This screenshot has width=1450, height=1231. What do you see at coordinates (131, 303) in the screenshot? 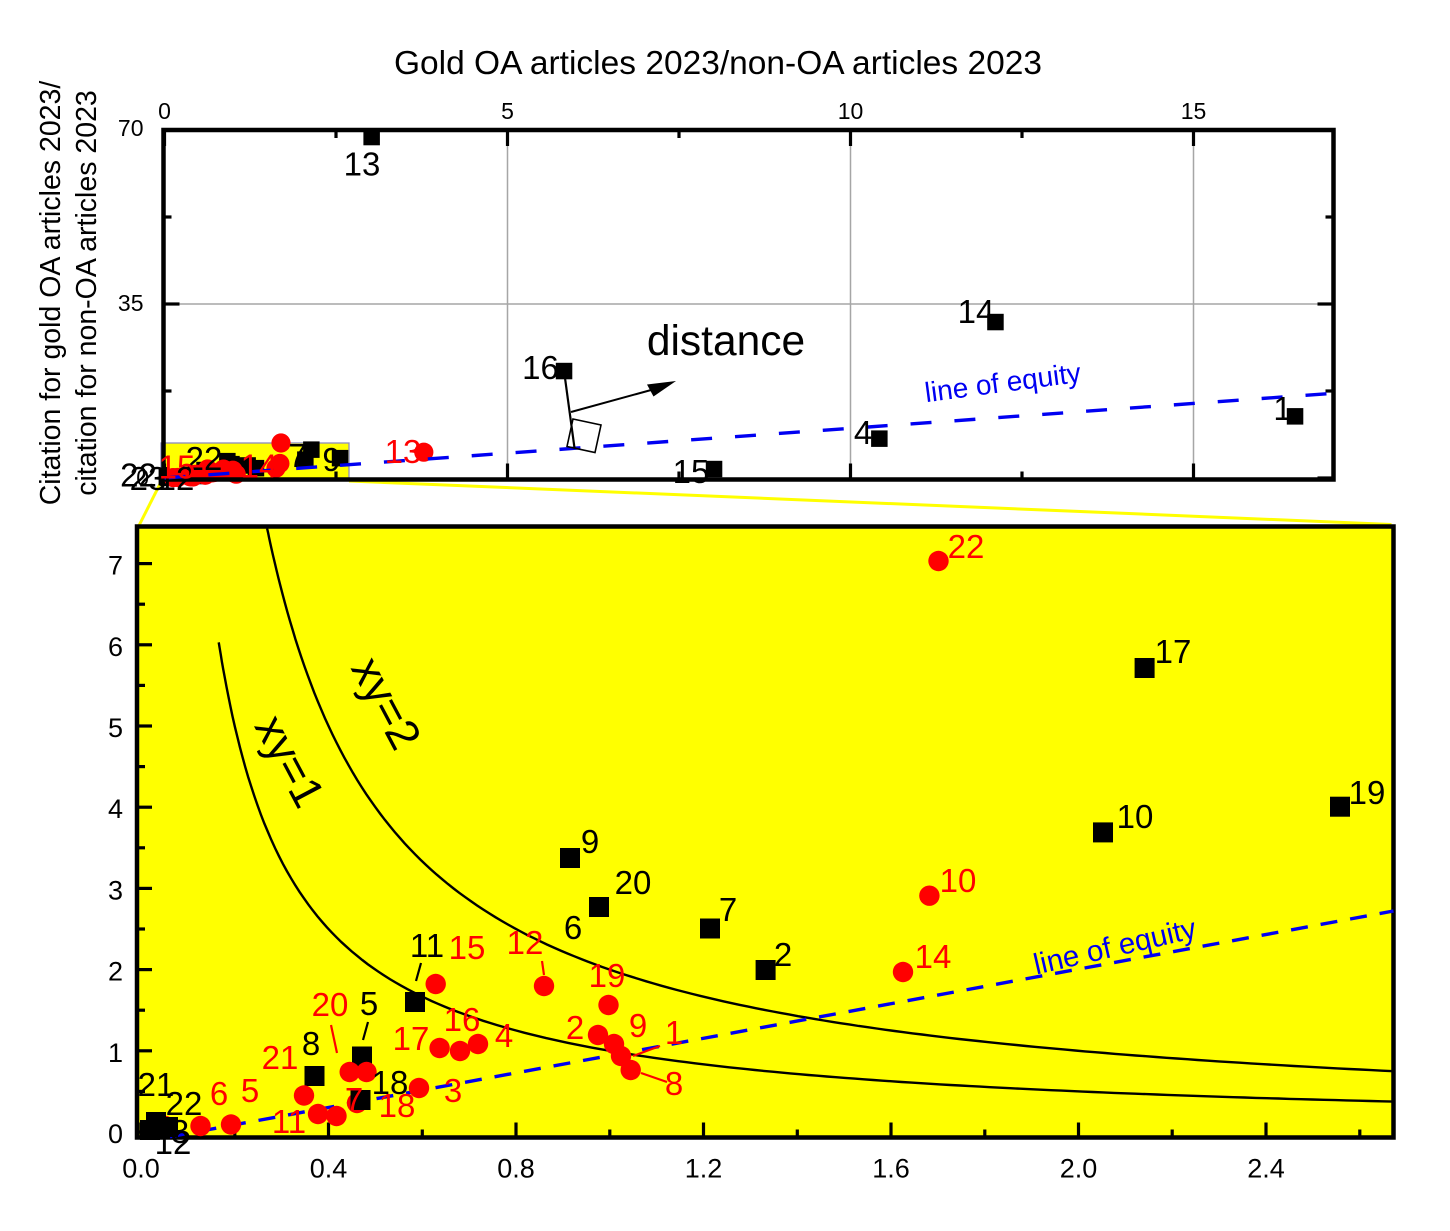
I see `svg-text: 35` at bounding box center [131, 303].